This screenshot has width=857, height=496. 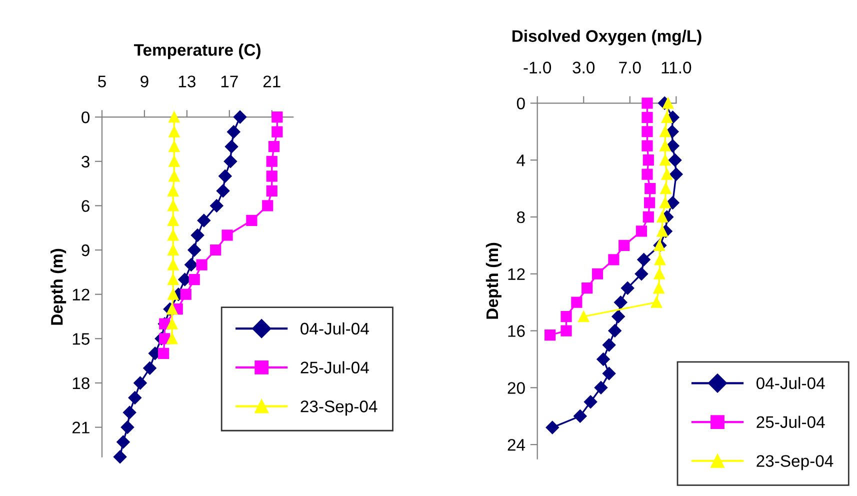 I want to click on y-tick-label: 12, so click(x=516, y=274).